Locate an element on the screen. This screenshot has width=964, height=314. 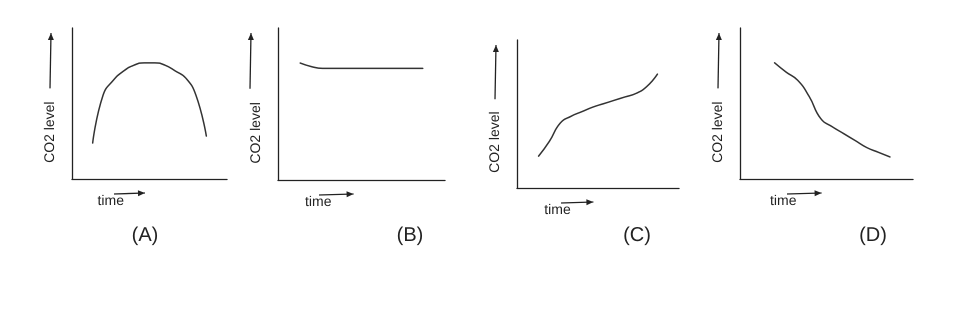
text: (C) is located at coordinates (637, 235).